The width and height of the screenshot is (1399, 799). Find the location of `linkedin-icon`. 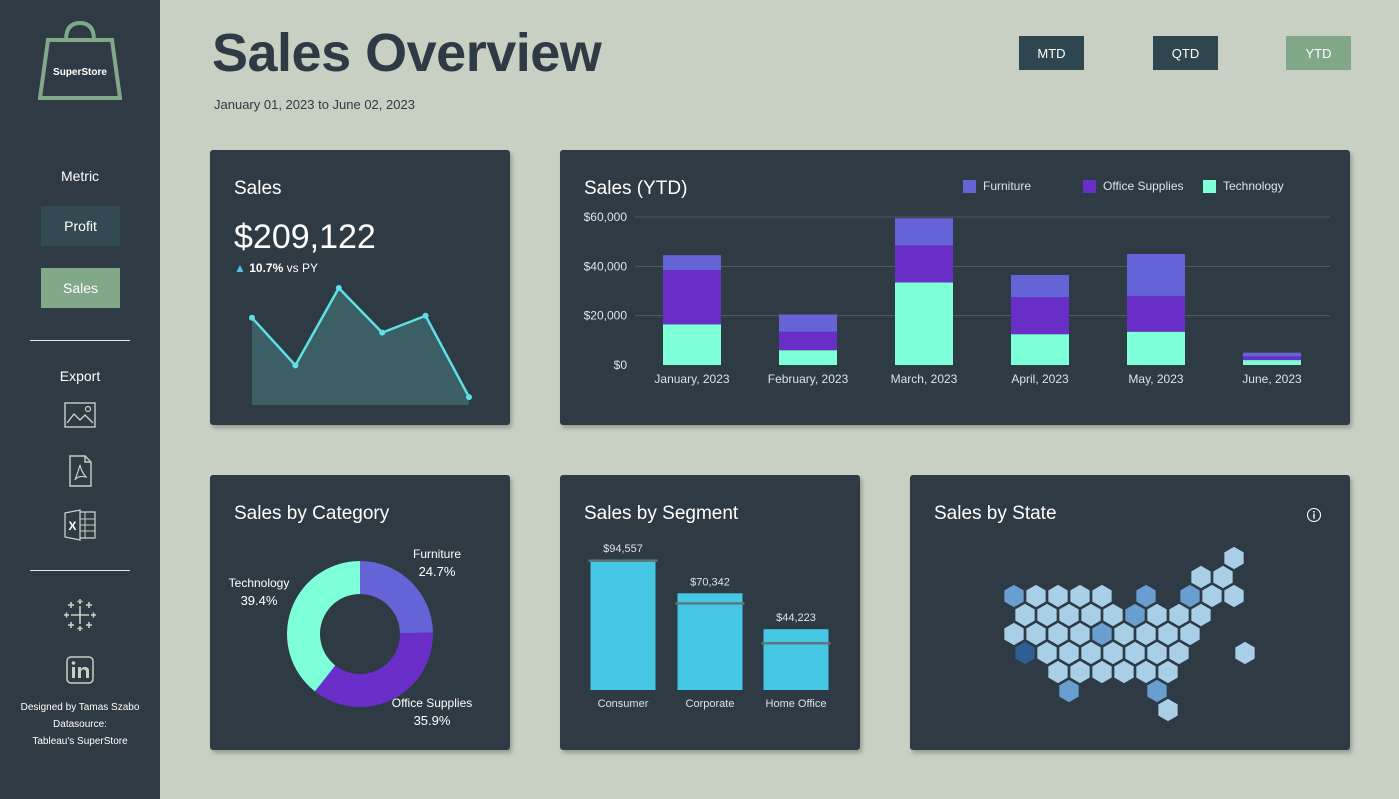

linkedin-icon is located at coordinates (80, 670).